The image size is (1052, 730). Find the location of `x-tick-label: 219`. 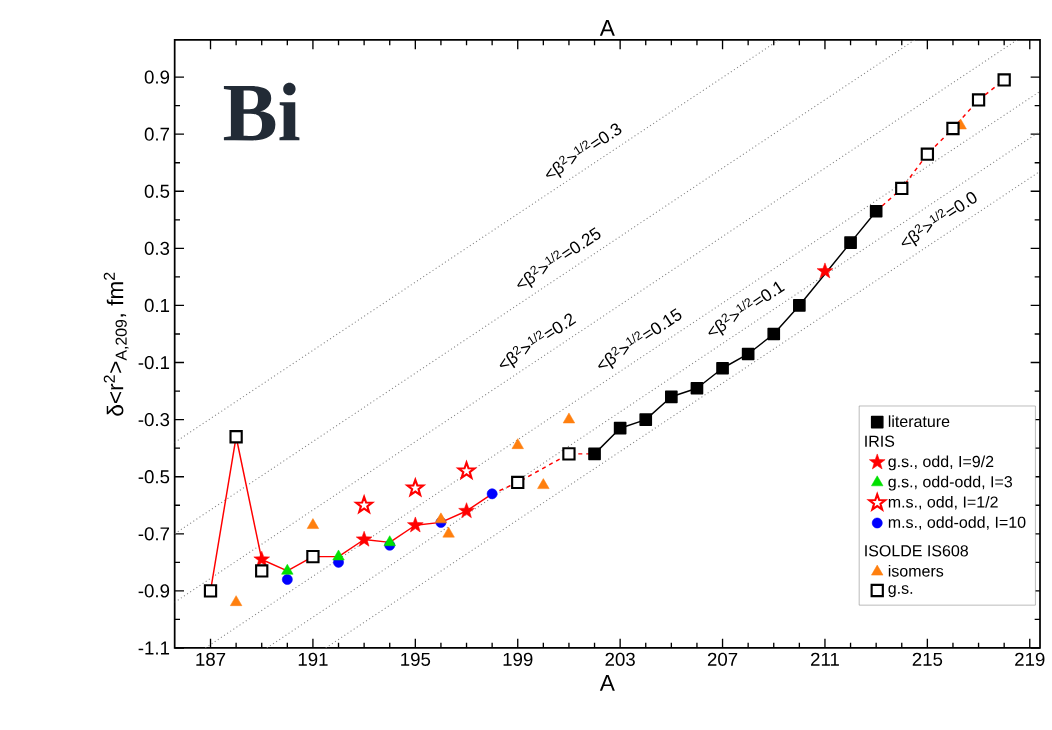

x-tick-label: 219 is located at coordinates (1030, 659).